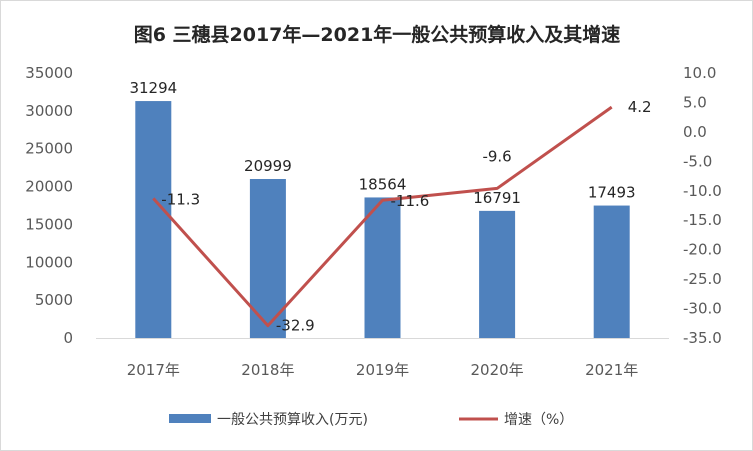  Describe the element at coordinates (699, 73) in the screenshot. I see `right-tick-label: 10.0` at that location.